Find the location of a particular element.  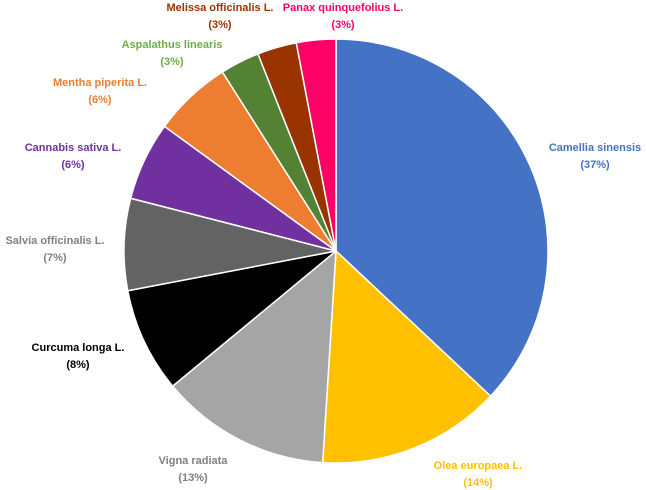

slice-label: Cannabis sativa L. is located at coordinates (73, 148).